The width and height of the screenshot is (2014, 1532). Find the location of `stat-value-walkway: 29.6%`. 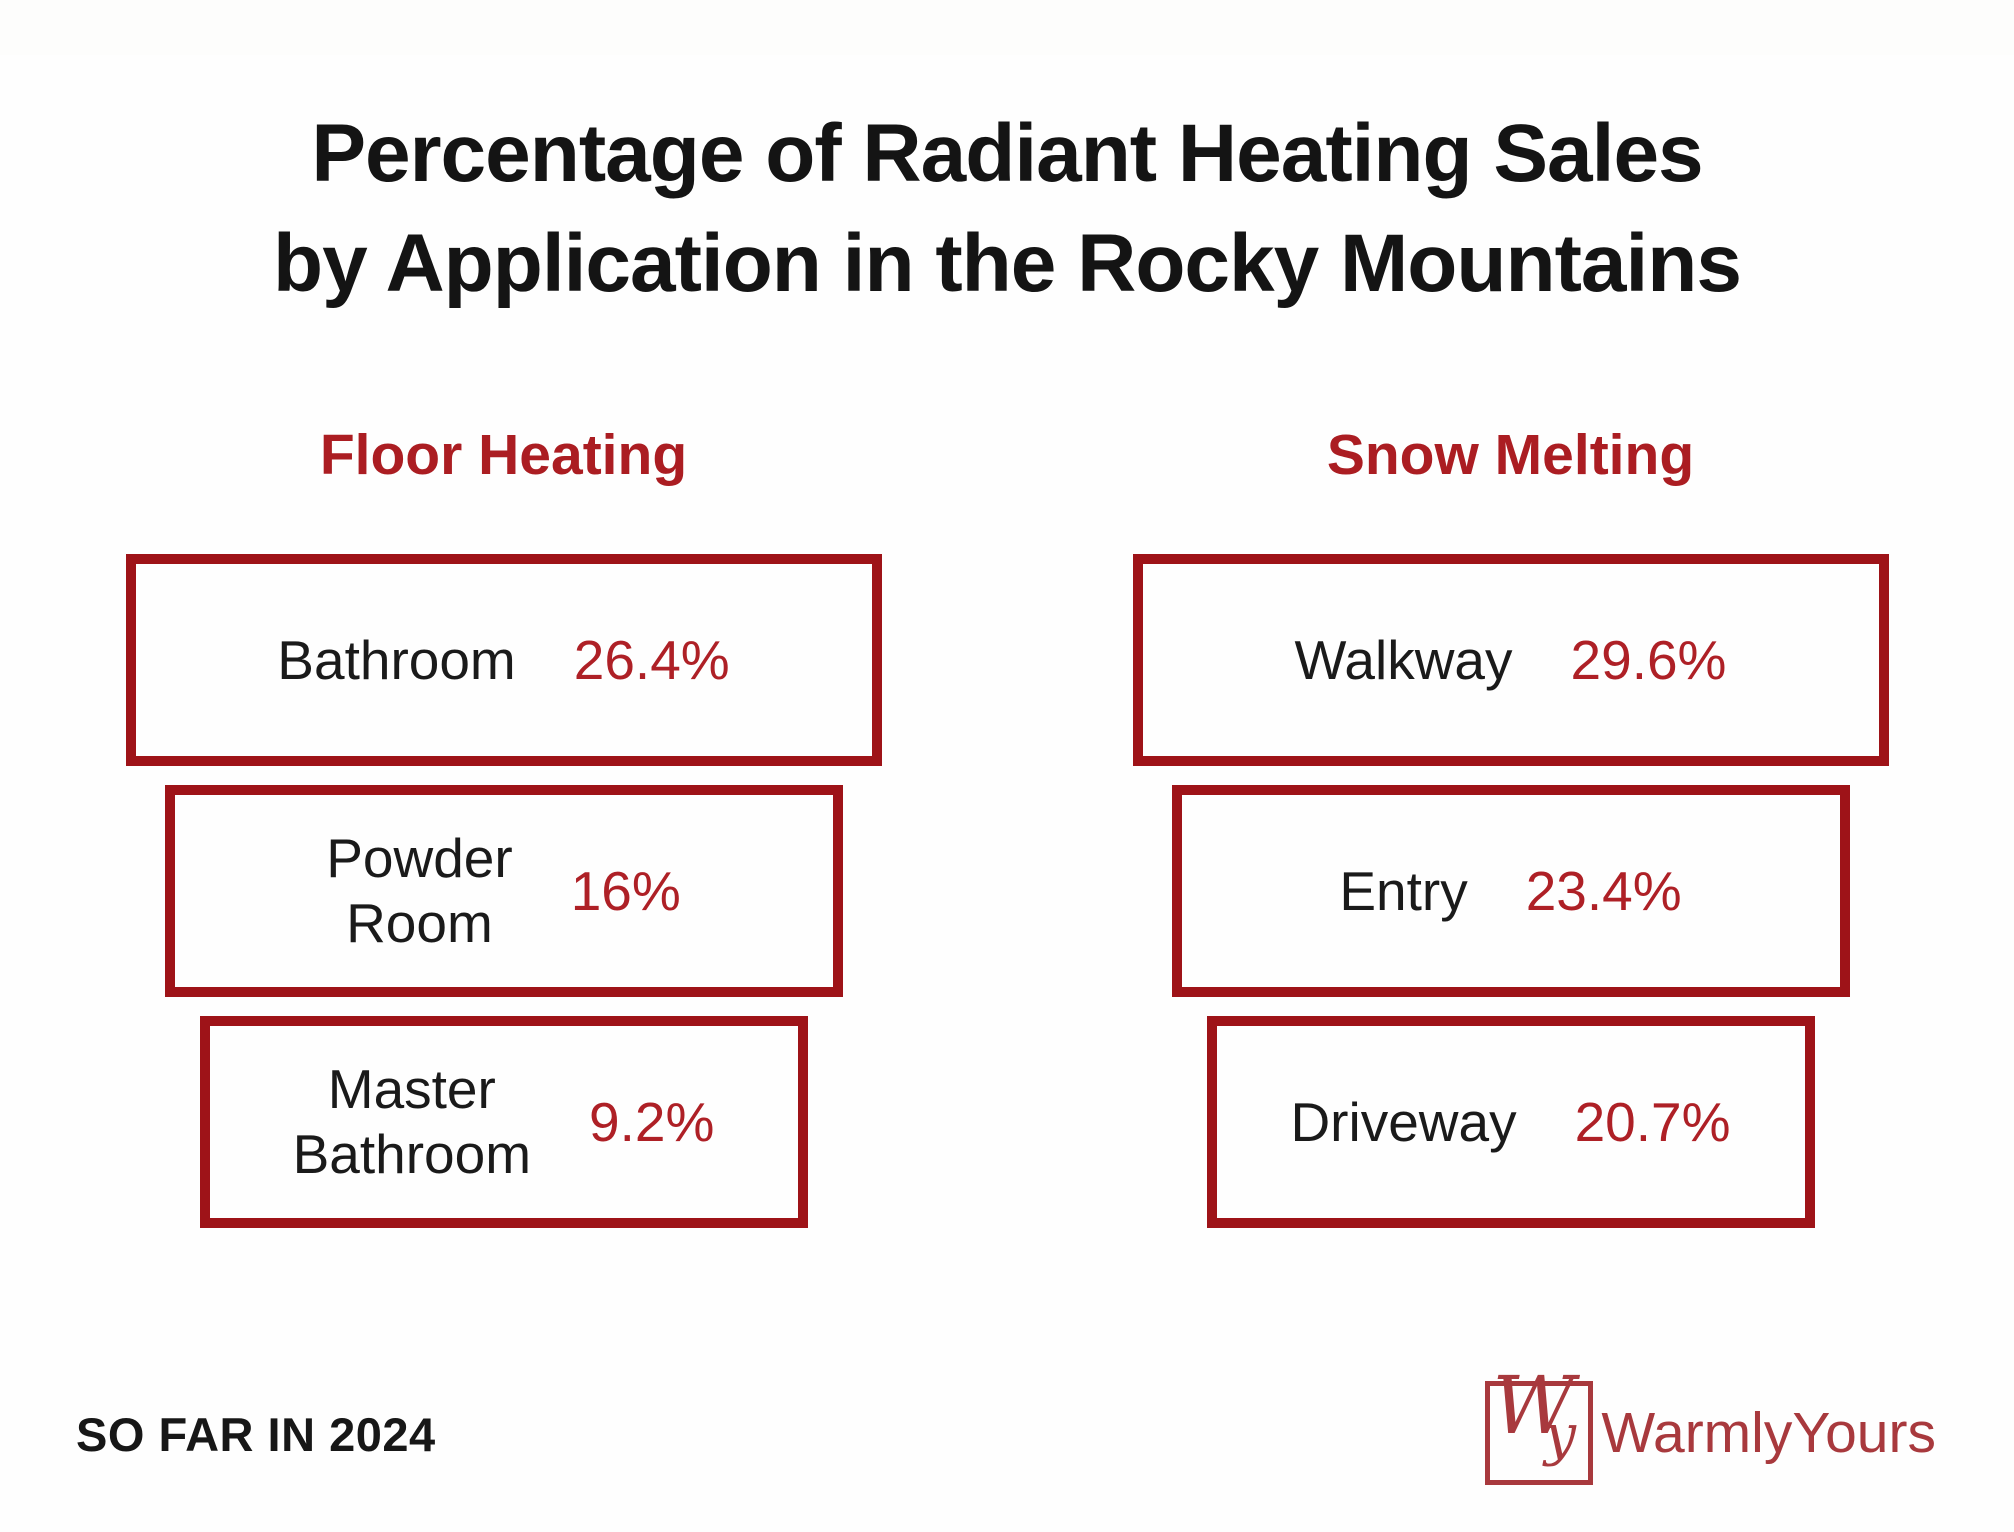

stat-value-walkway: 29.6% is located at coordinates (1648, 660).